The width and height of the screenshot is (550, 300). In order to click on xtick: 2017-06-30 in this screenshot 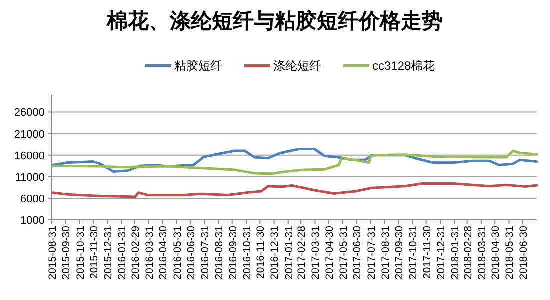, I will do `click(358, 253)`.